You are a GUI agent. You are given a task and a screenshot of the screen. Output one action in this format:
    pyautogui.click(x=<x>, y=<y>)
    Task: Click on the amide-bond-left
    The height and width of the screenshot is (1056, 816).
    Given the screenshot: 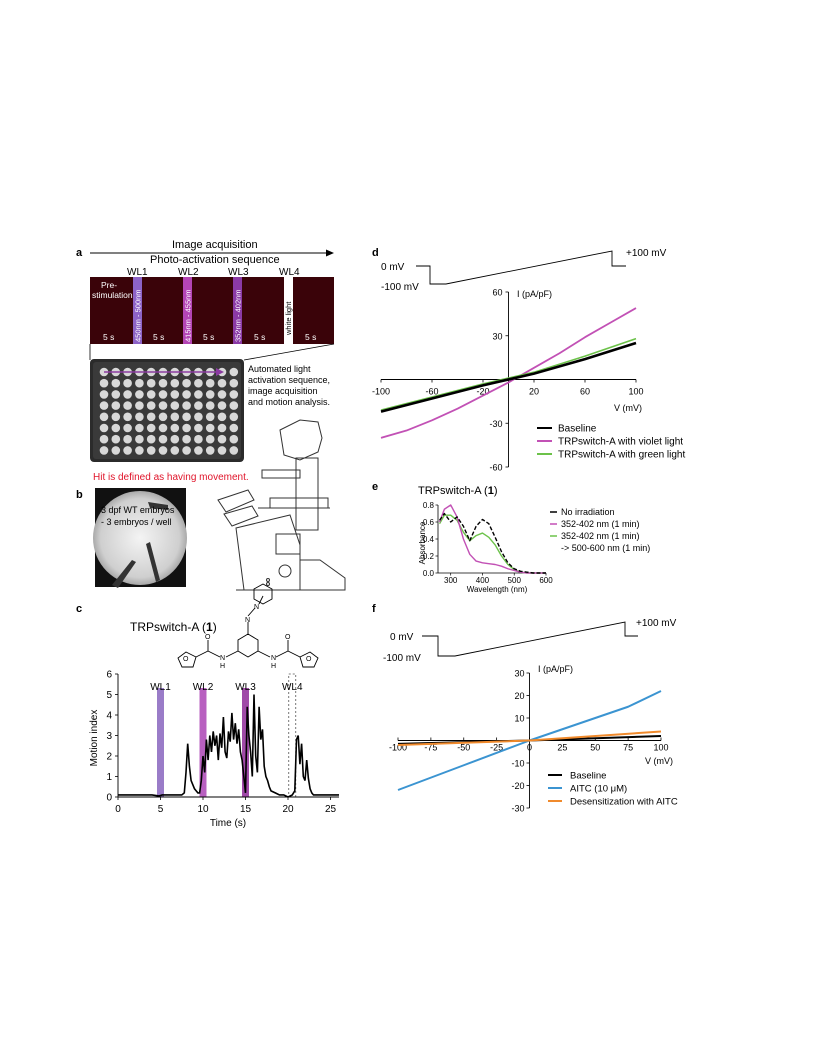 What is the action you would take?
    pyautogui.click(x=232, y=654)
    